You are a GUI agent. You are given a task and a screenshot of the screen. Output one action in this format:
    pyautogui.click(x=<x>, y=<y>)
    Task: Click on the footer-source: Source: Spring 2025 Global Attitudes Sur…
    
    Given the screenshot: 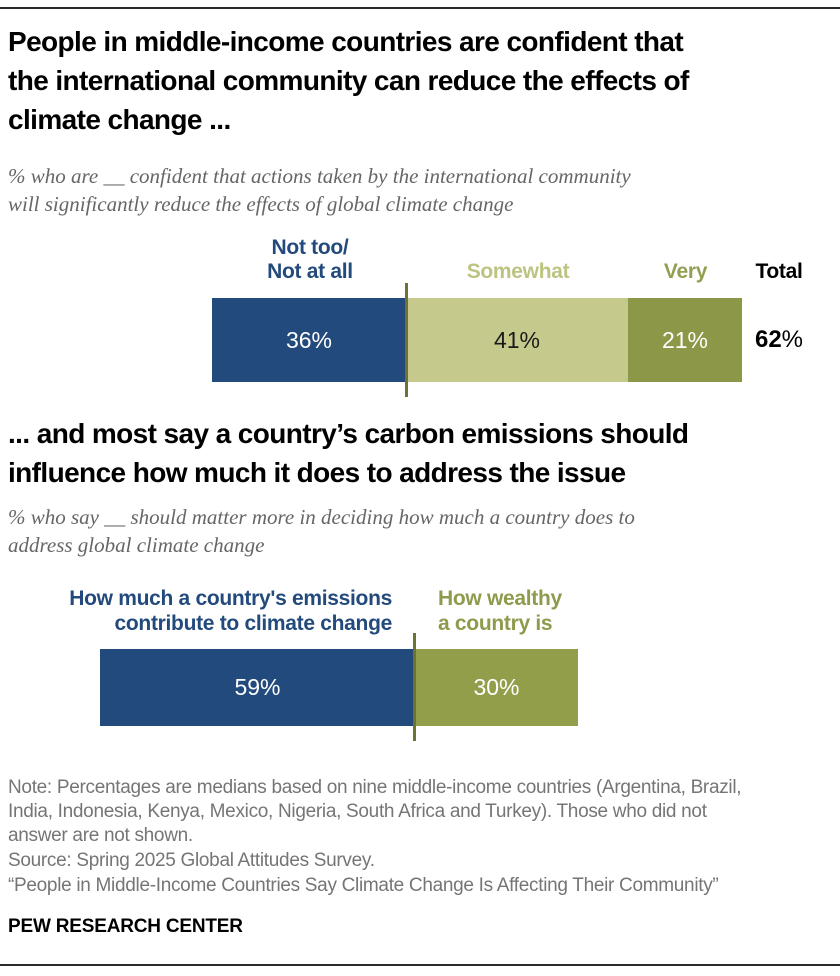 What is the action you would take?
    pyautogui.click(x=191, y=860)
    